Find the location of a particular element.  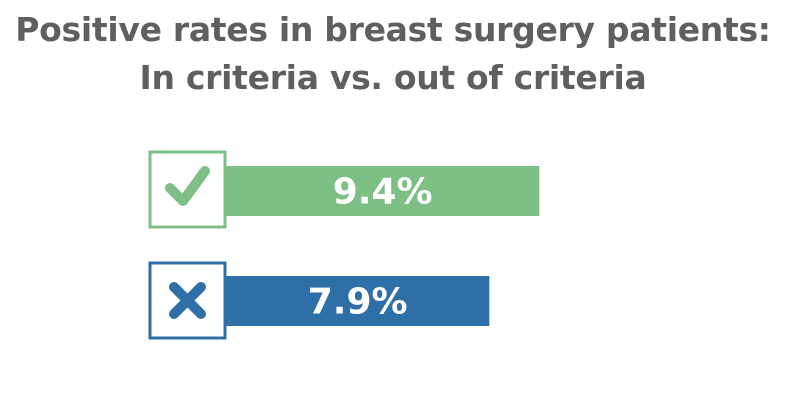

bar-in-criteria is located at coordinates (383, 191).